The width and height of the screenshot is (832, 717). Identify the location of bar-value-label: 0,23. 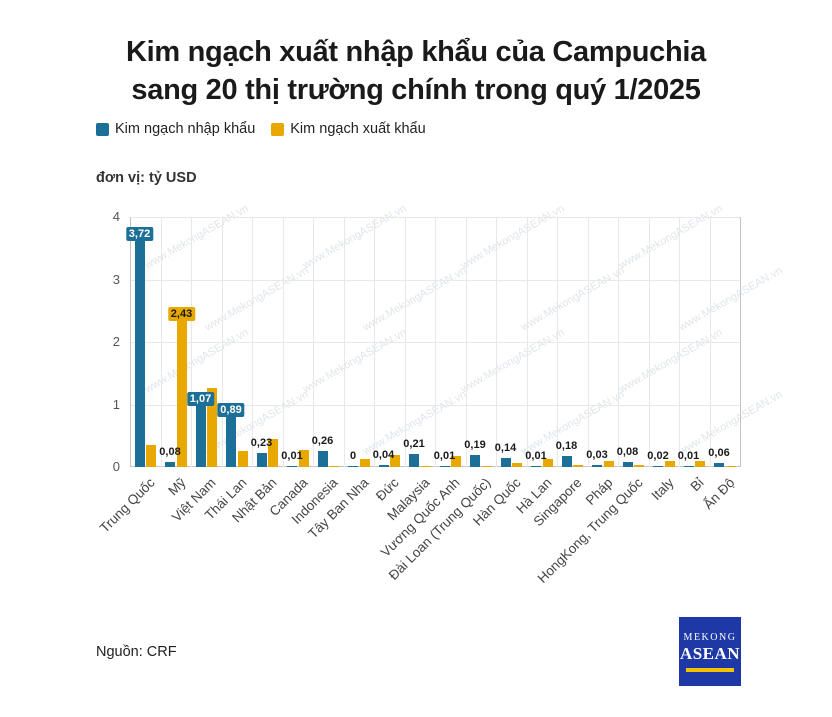
(261, 442).